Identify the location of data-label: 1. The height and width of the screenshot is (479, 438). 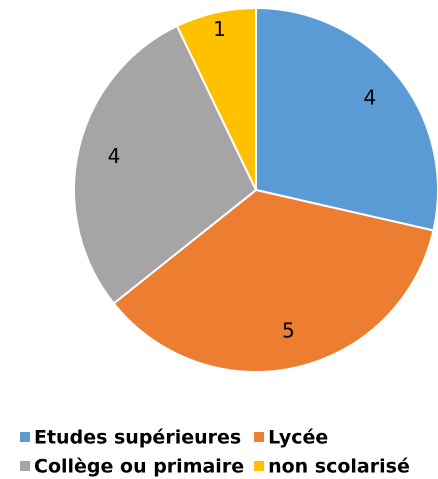
(219, 29).